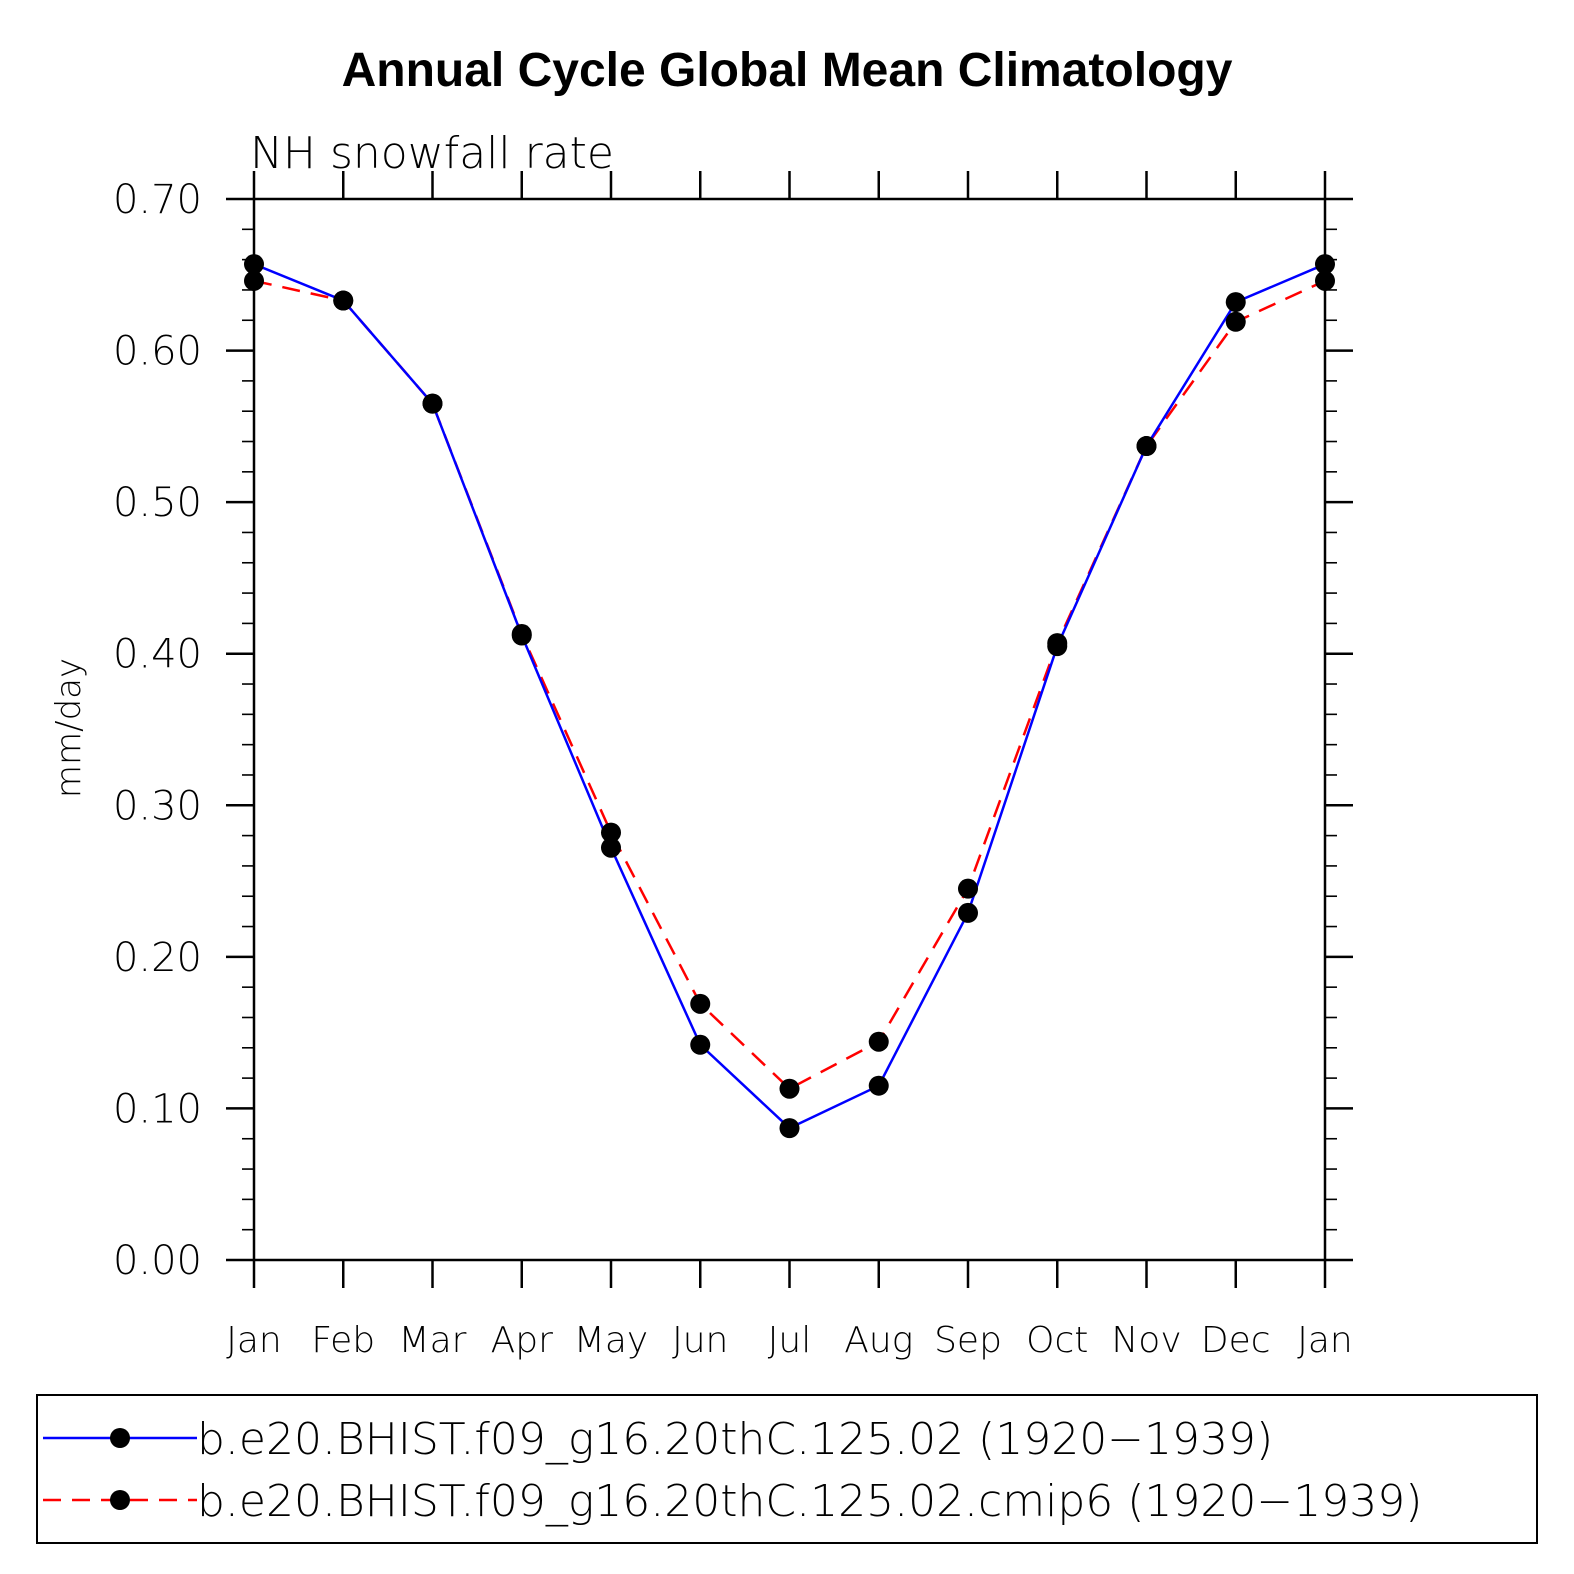 The image size is (1574, 1574). I want to click on chart-subtitle: NH snowfall rate, so click(432, 153).